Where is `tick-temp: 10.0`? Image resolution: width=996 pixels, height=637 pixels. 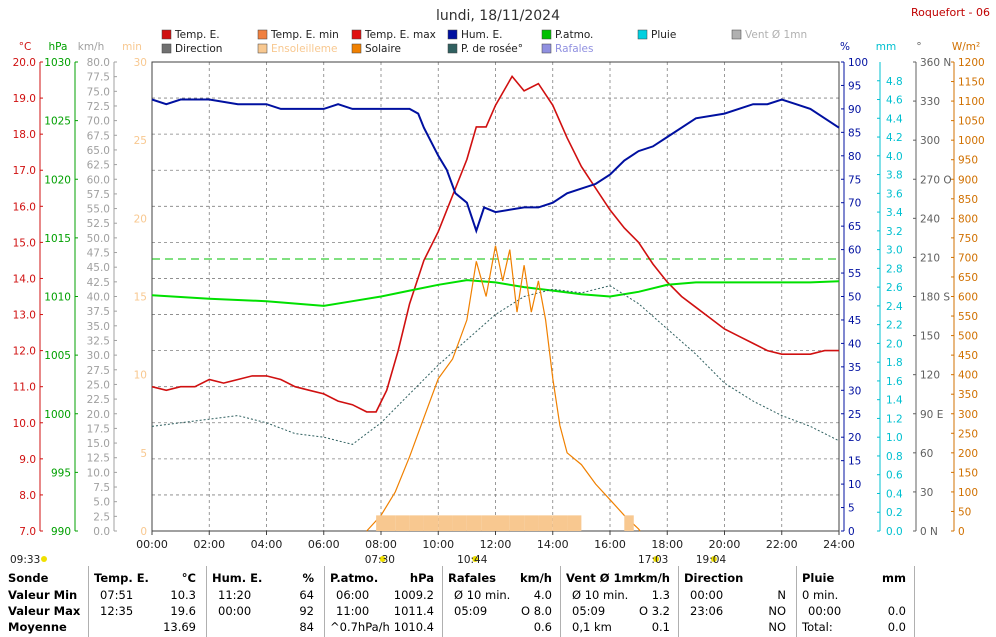
tick-temp: 10.0 is located at coordinates (24, 424).